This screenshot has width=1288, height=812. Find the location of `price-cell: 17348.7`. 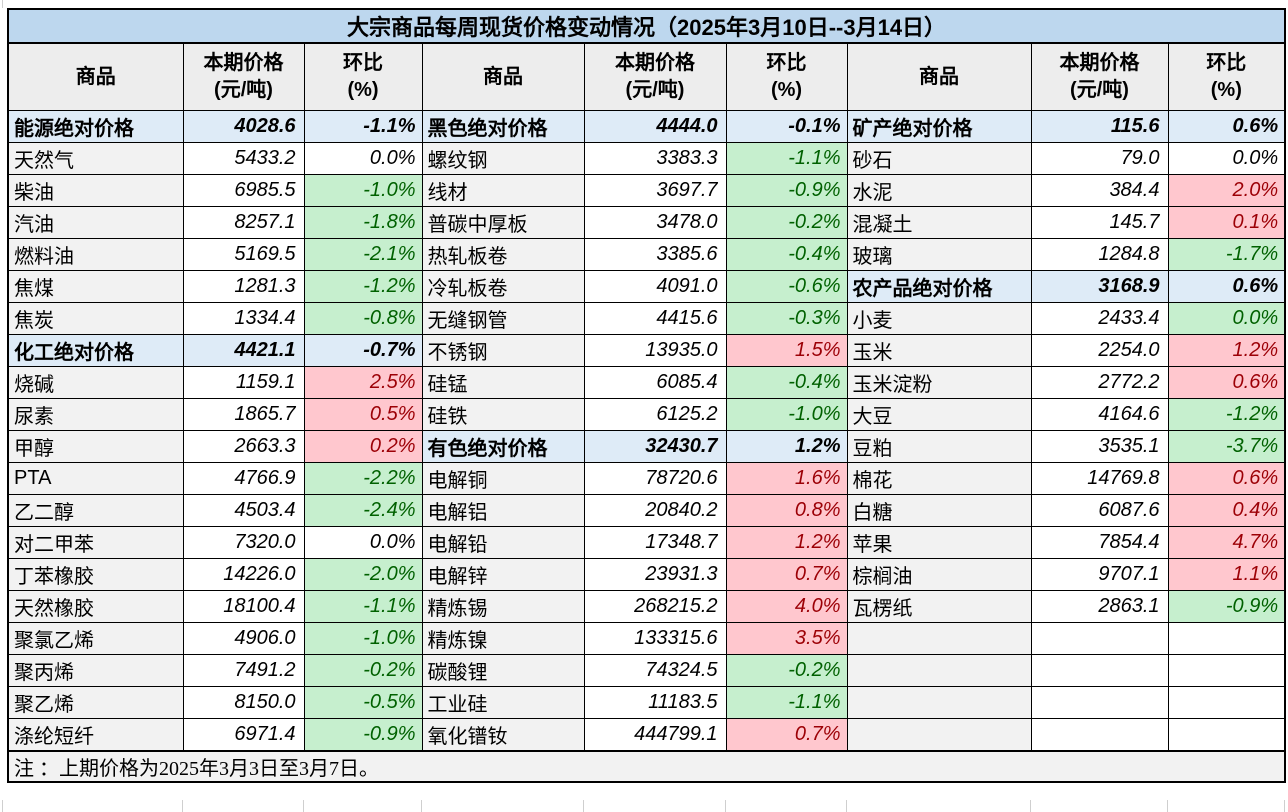

price-cell: 17348.7 is located at coordinates (655, 542).